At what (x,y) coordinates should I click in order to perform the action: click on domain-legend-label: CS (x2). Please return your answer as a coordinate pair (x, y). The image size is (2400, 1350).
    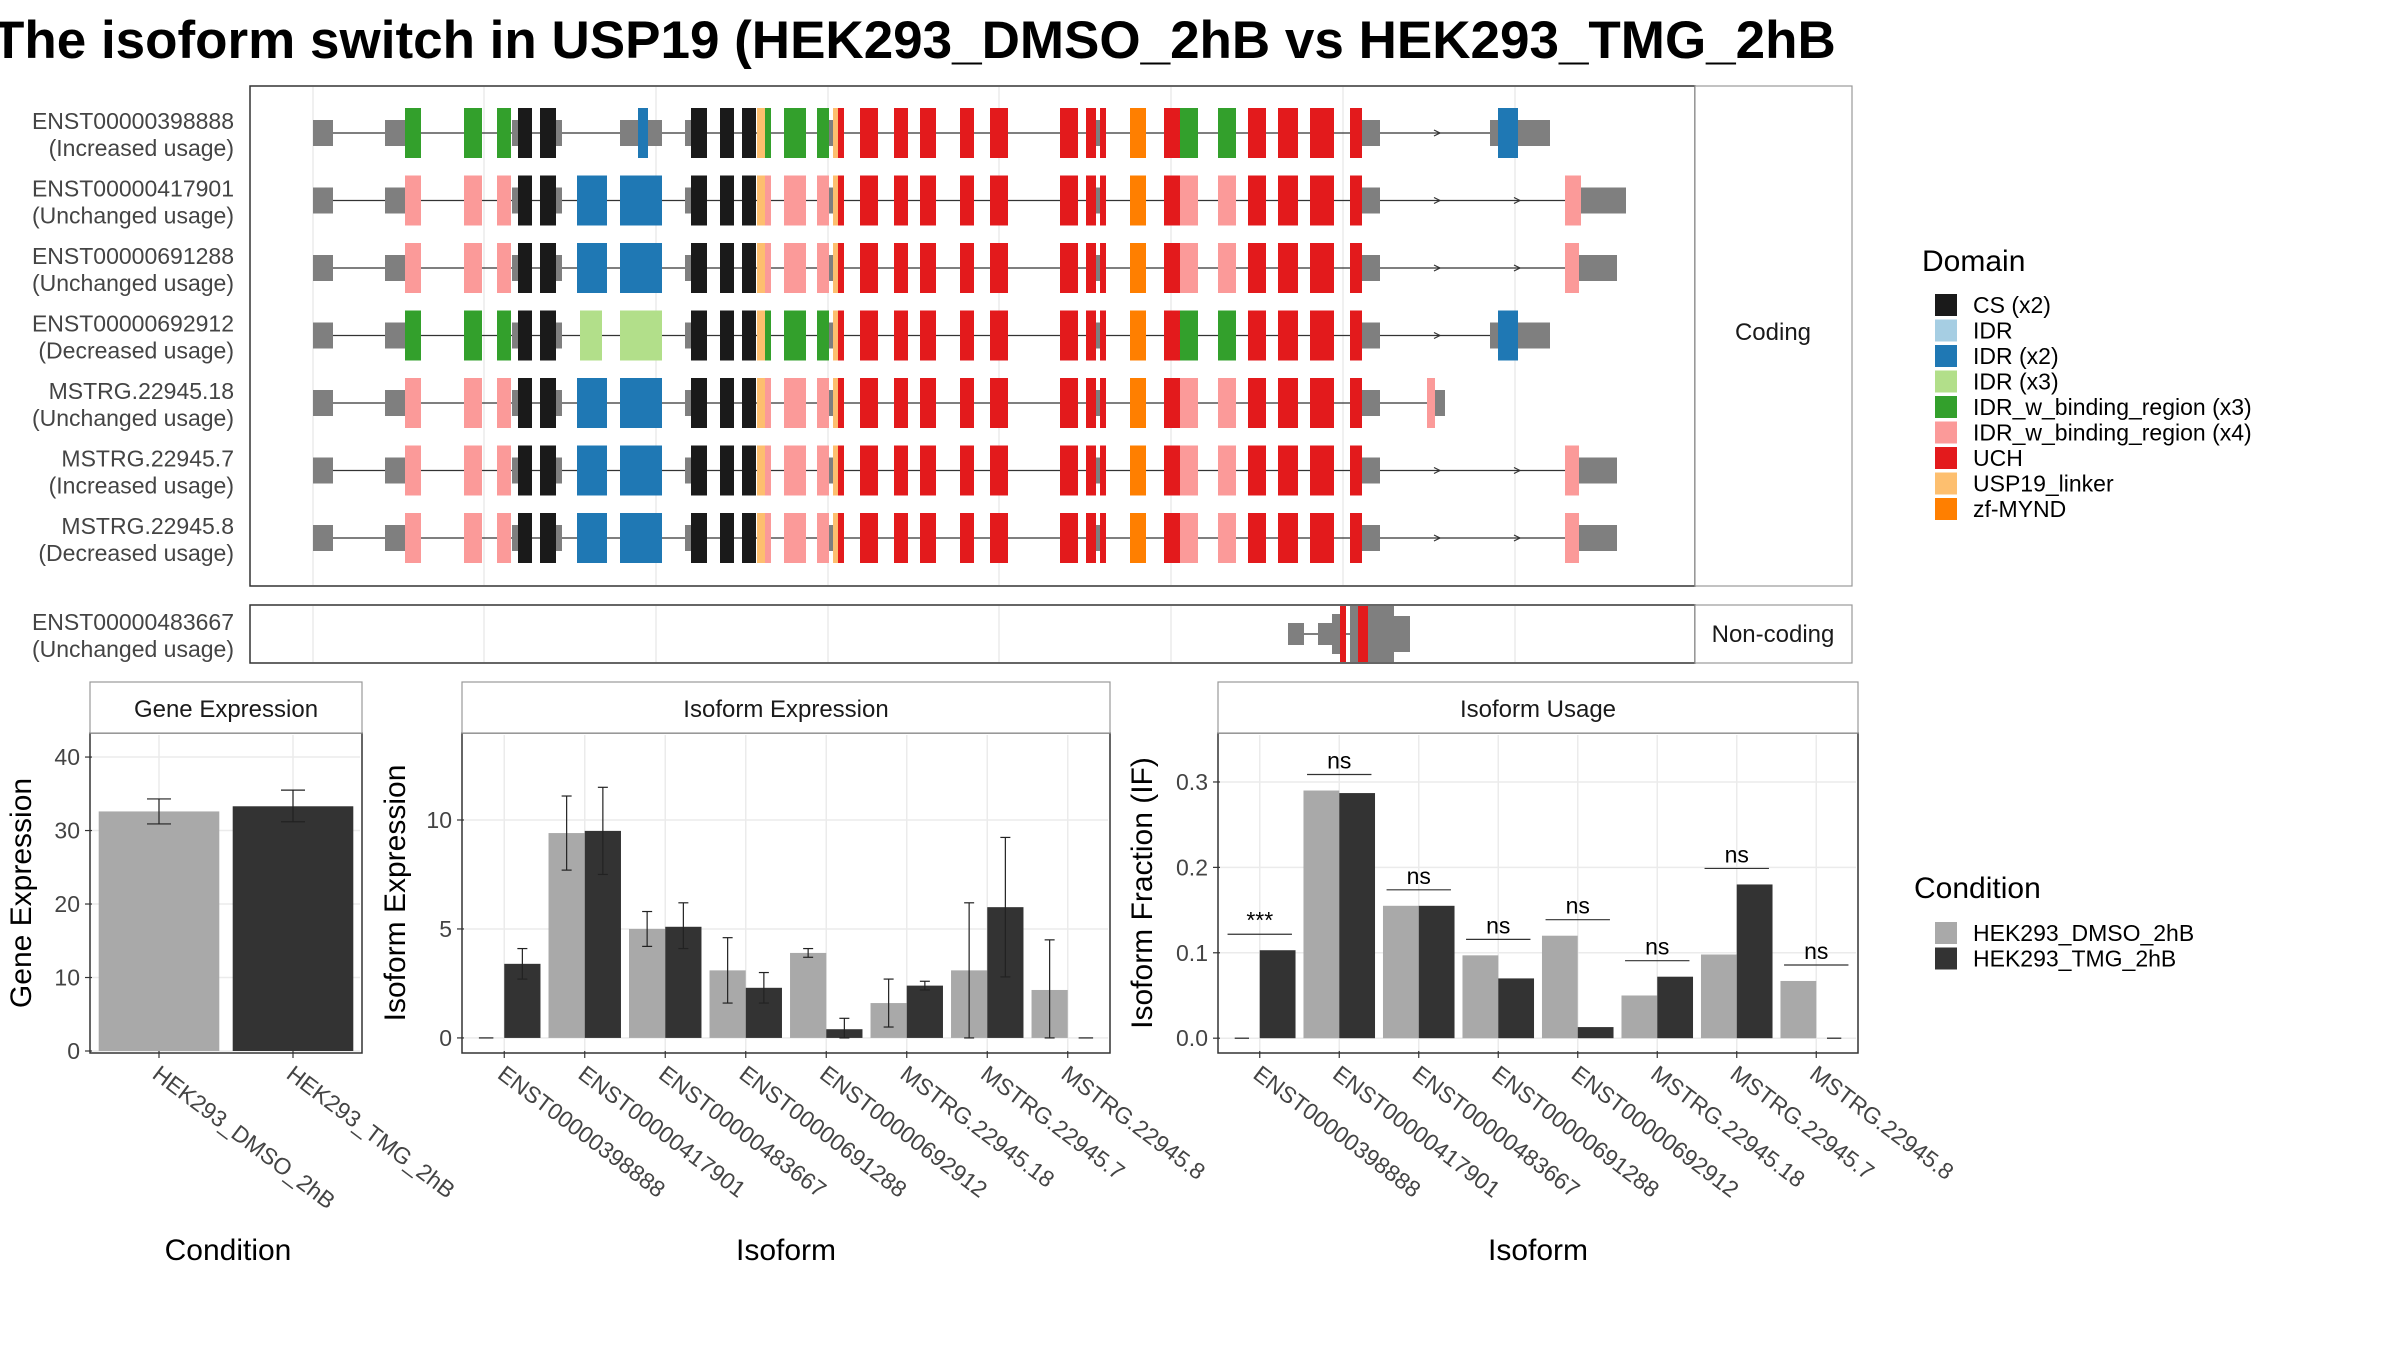
    Looking at the image, I should click on (2012, 305).